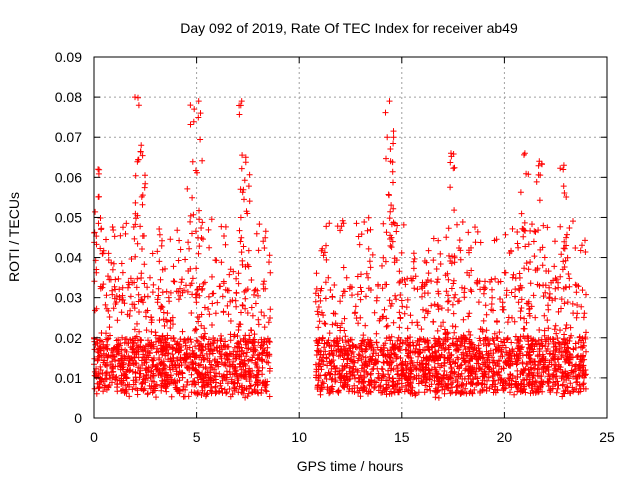  What do you see at coordinates (68, 378) in the screenshot?
I see `y-tick-label: 0.01` at bounding box center [68, 378].